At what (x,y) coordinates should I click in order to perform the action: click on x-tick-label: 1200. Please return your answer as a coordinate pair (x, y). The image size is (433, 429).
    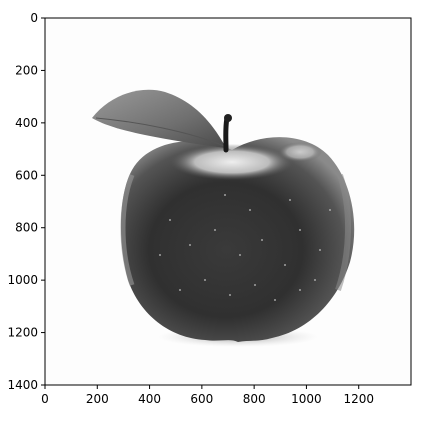
    Looking at the image, I should click on (358, 399).